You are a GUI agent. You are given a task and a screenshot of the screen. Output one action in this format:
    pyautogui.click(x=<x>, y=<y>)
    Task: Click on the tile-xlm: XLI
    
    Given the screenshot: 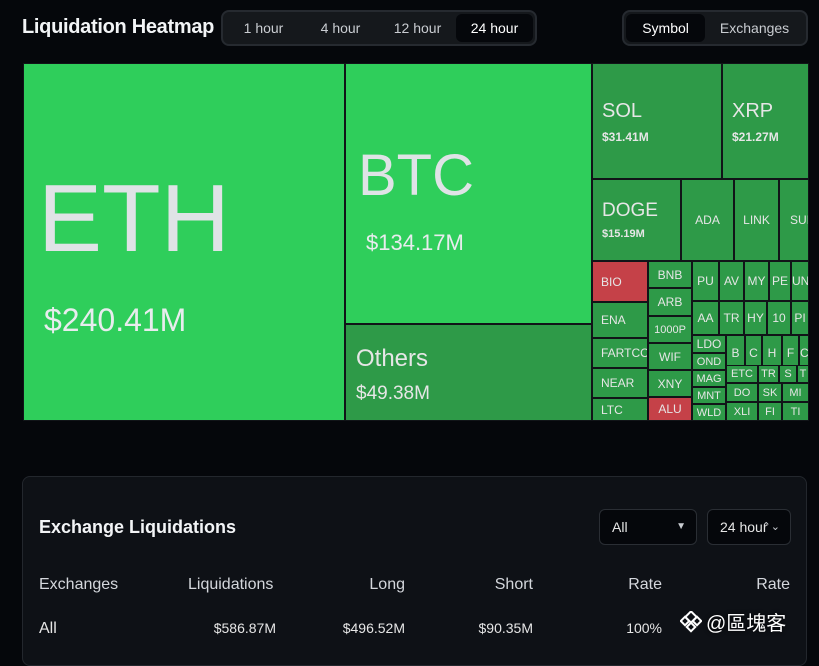 What is the action you would take?
    pyautogui.click(x=742, y=411)
    